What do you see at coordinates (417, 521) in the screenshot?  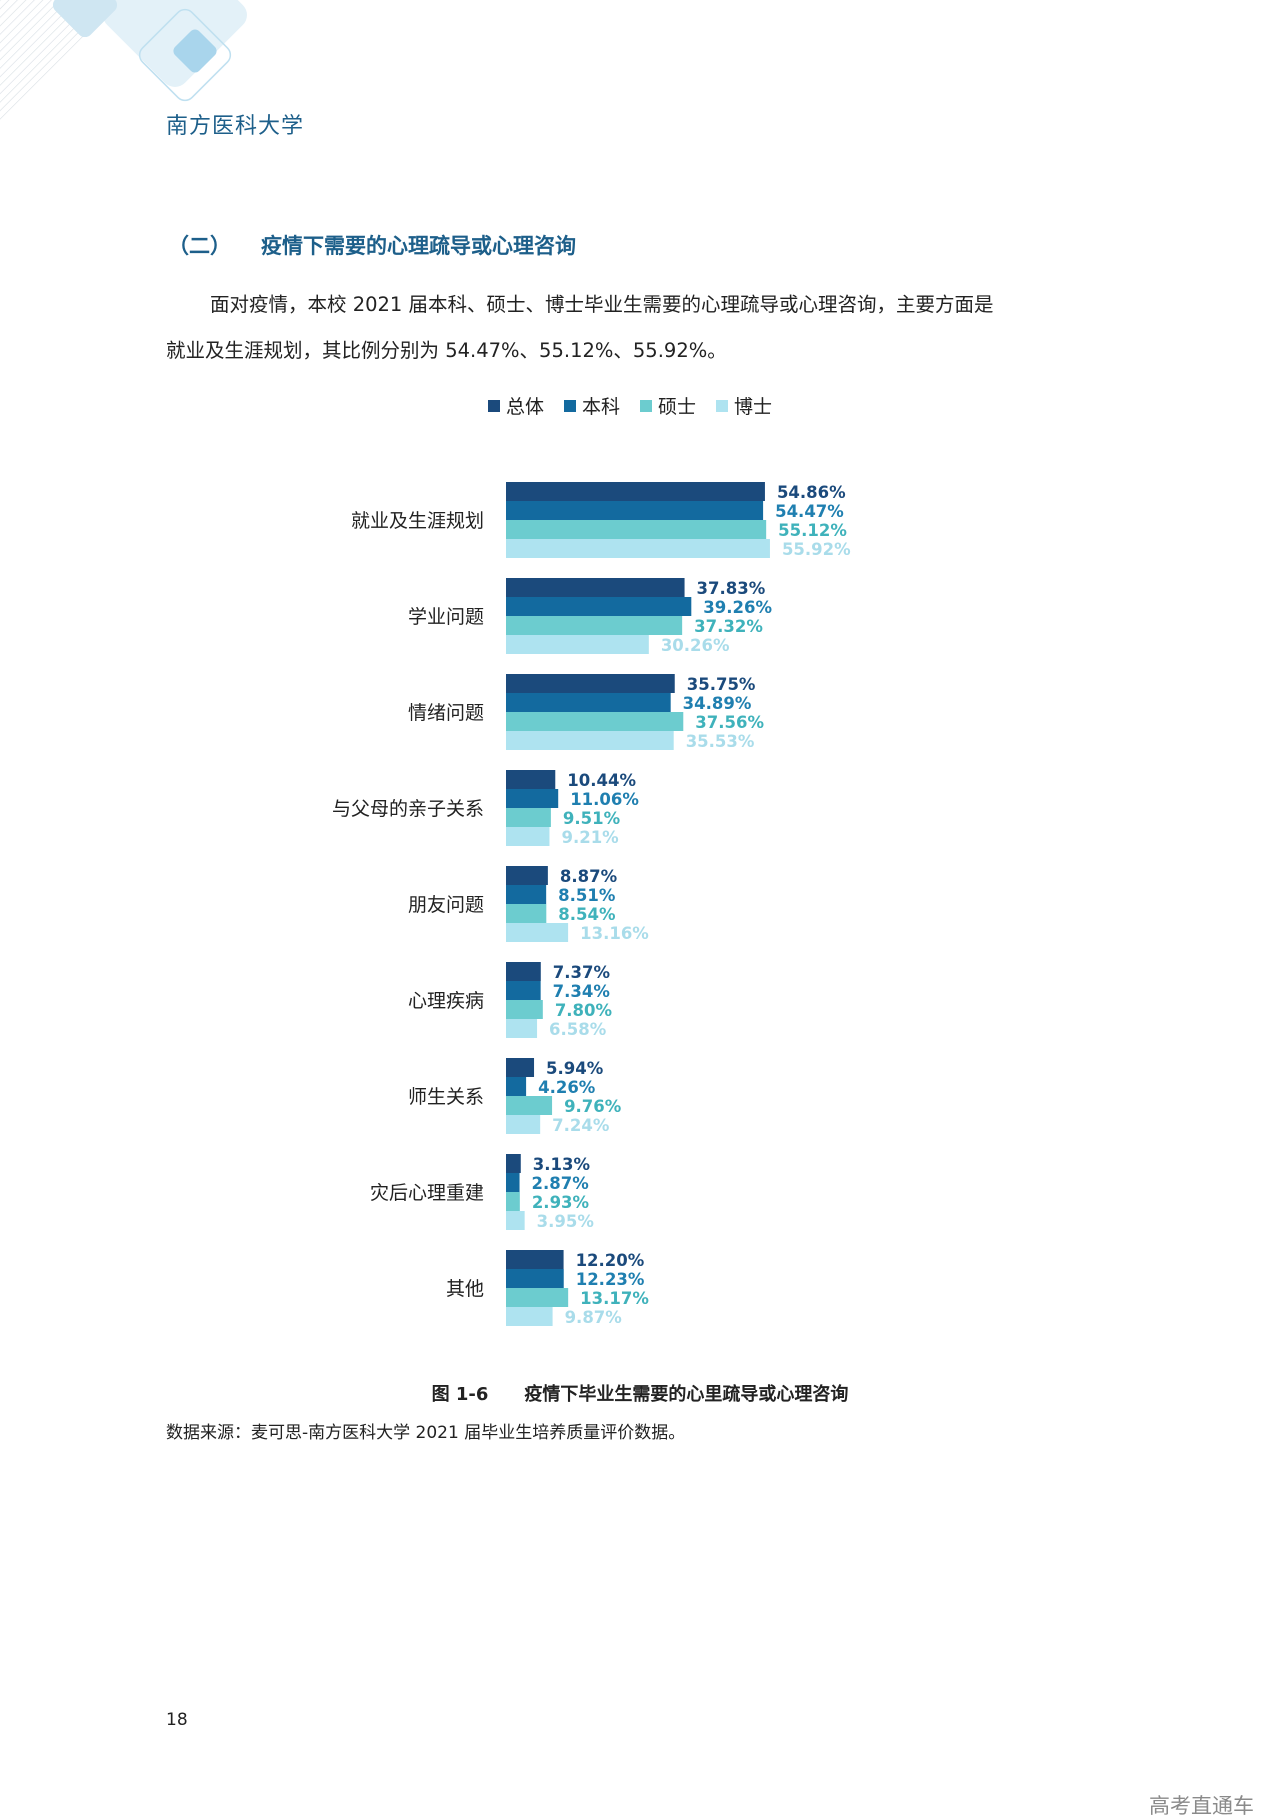 I see `category-label: 就业及生涯规划` at bounding box center [417, 521].